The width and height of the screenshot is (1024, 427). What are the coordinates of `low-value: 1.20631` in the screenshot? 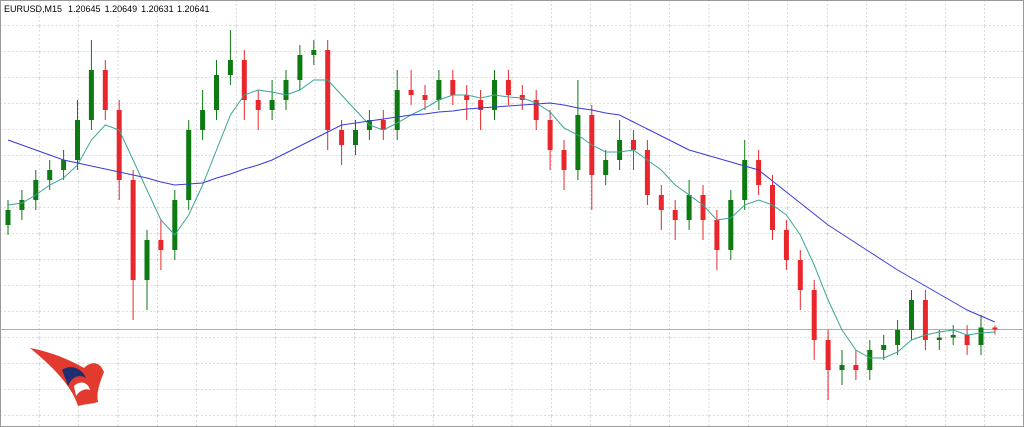 It's located at (157, 9).